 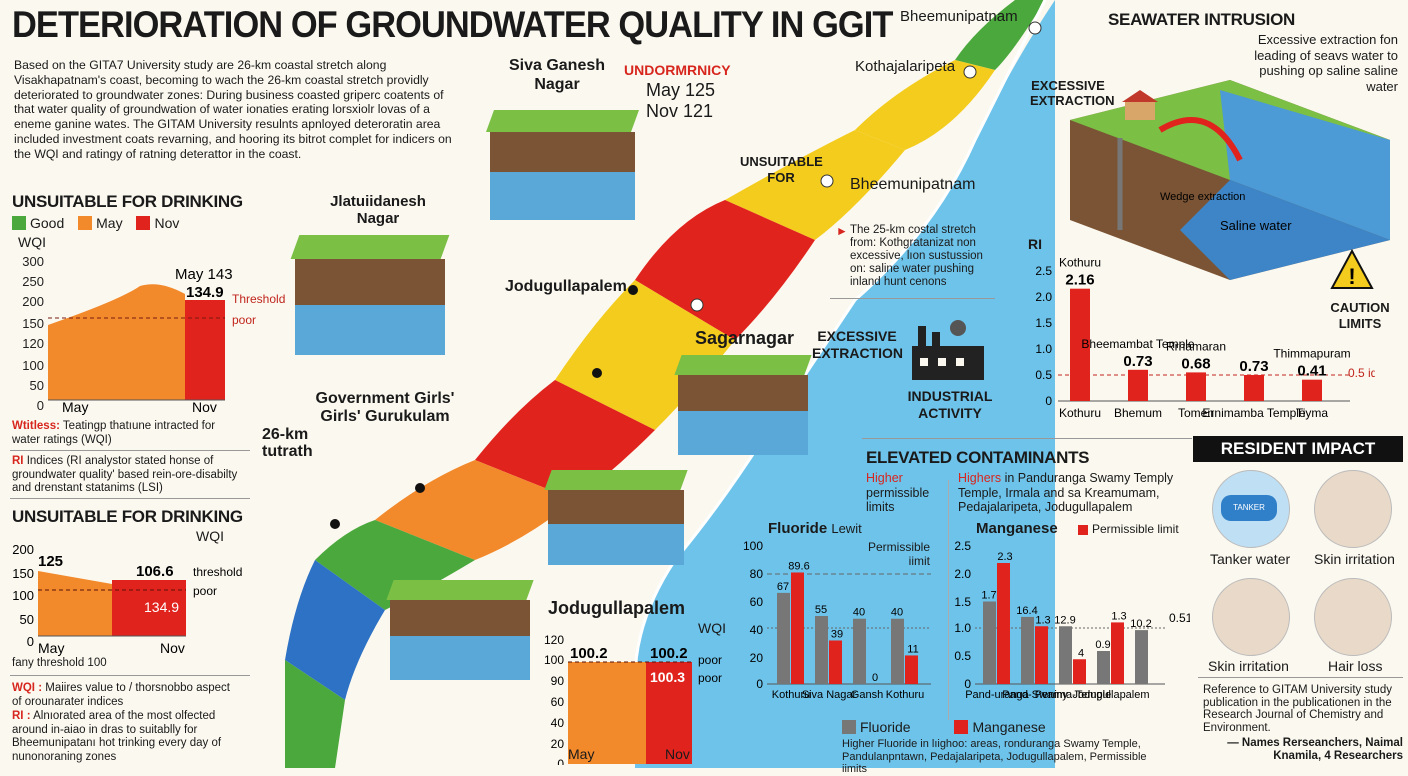 I want to click on mn-category: Pand-uranga, so click(x=997, y=695).